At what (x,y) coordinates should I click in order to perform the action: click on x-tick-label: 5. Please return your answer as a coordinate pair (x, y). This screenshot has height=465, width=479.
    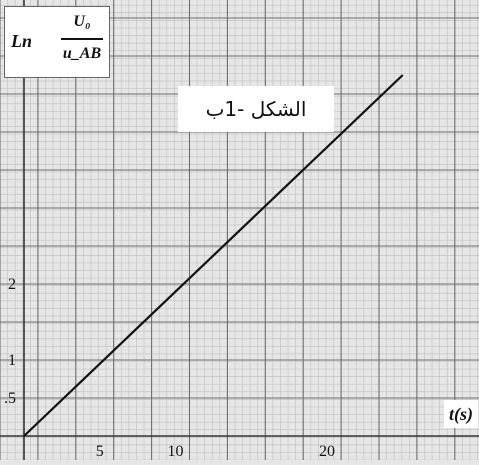
    Looking at the image, I should click on (100, 451).